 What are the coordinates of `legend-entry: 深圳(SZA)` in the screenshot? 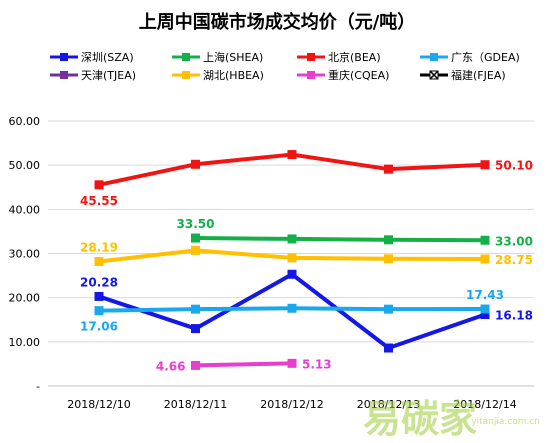 It's located at (92, 57).